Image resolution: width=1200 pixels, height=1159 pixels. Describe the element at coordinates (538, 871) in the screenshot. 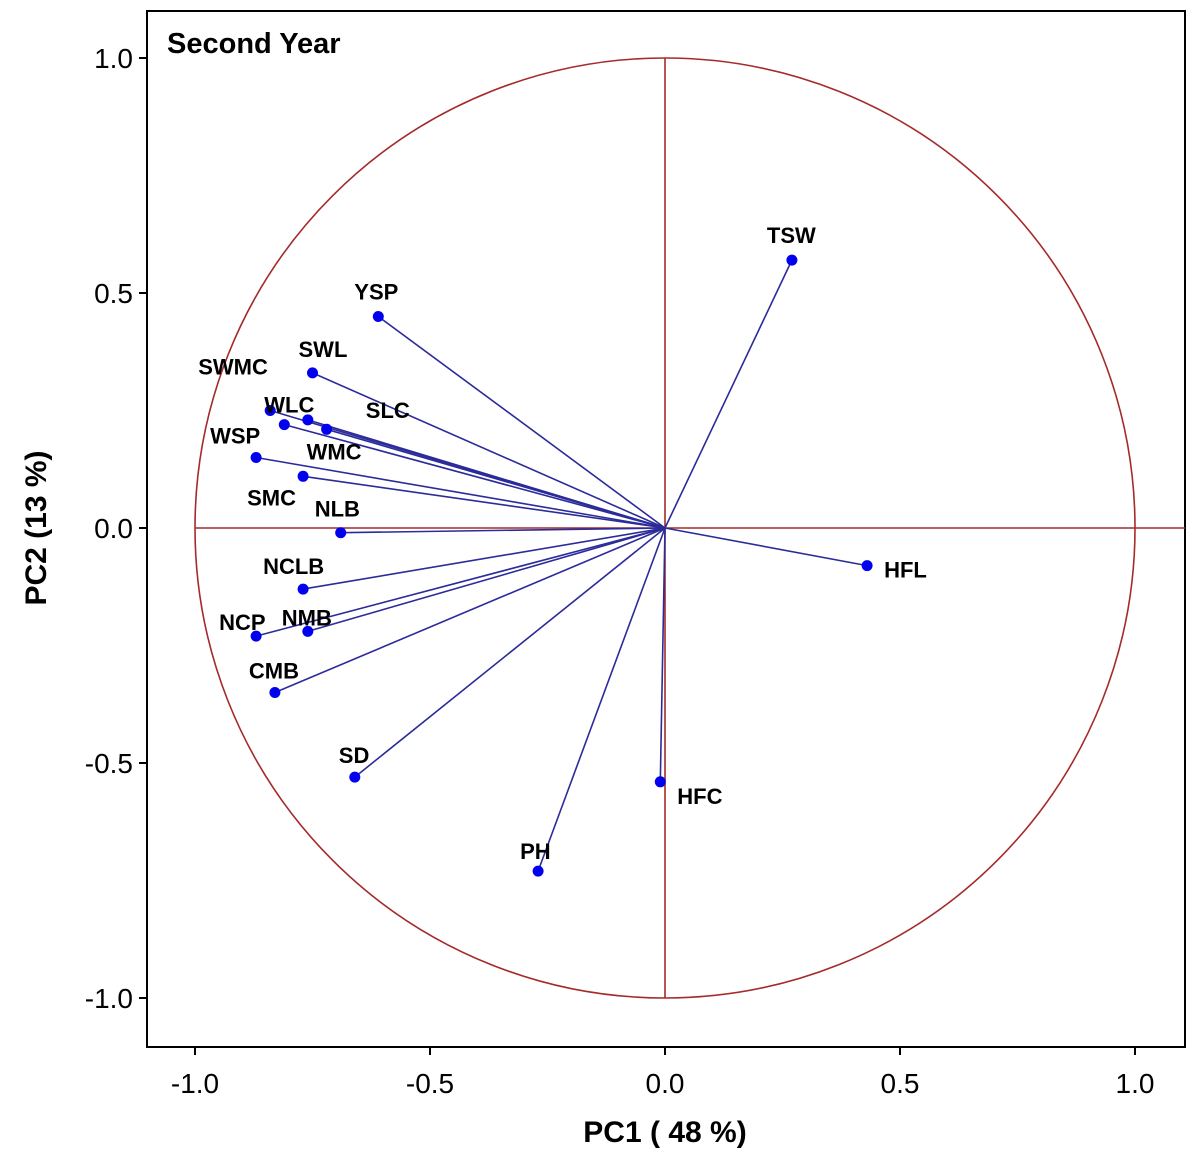

I see `point-ph` at that location.